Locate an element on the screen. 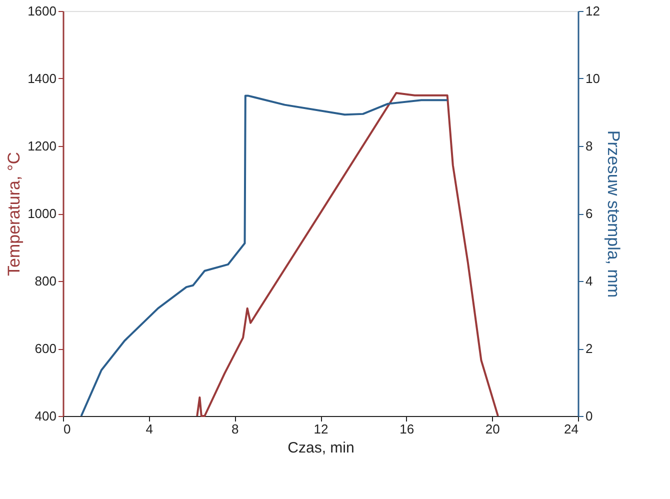 The height and width of the screenshot is (499, 670). y2-tick-label: 12 is located at coordinates (593, 11).